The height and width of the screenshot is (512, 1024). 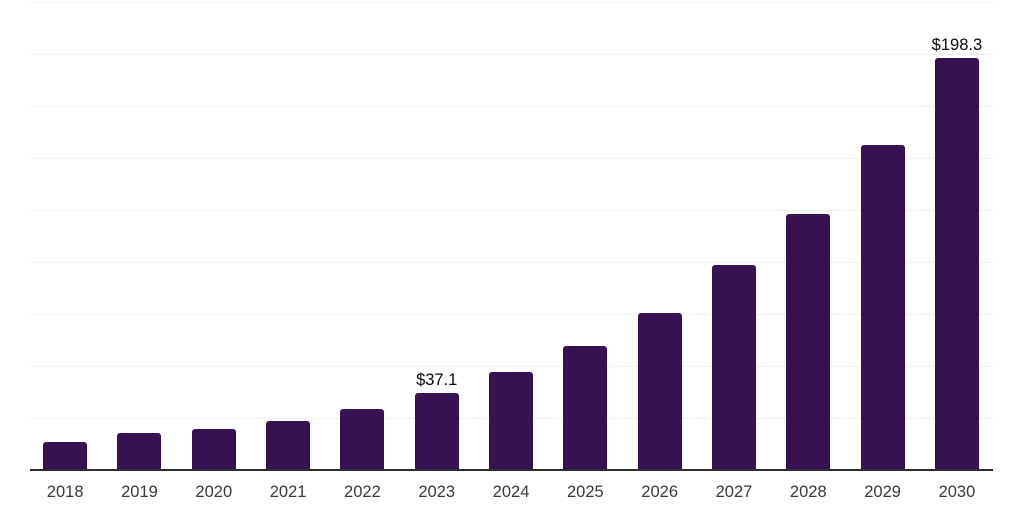 I want to click on bar-2019, so click(x=139, y=451).